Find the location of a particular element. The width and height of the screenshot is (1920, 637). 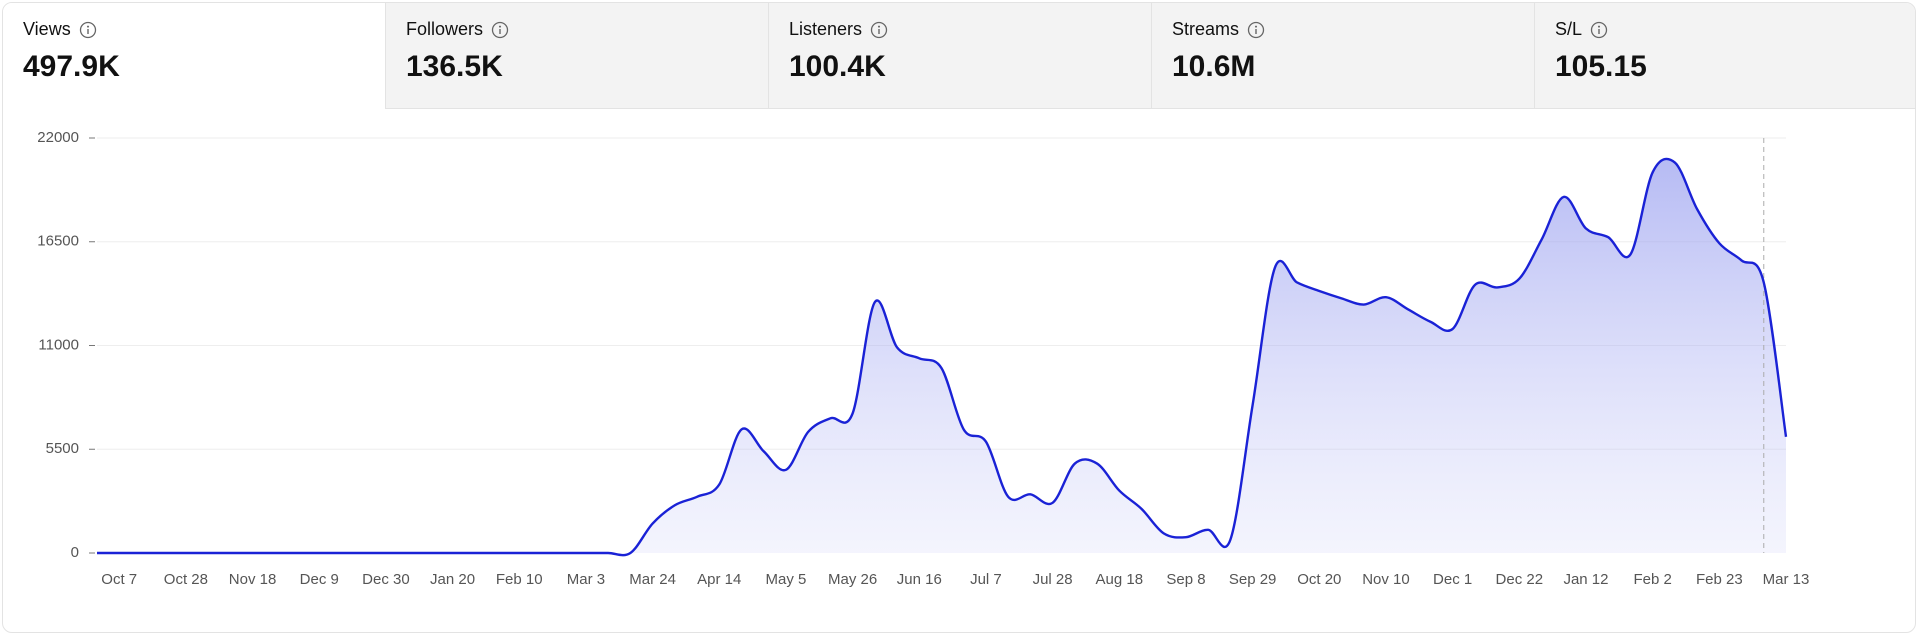

x-tick-label: Jul 28 is located at coordinates (1053, 579).